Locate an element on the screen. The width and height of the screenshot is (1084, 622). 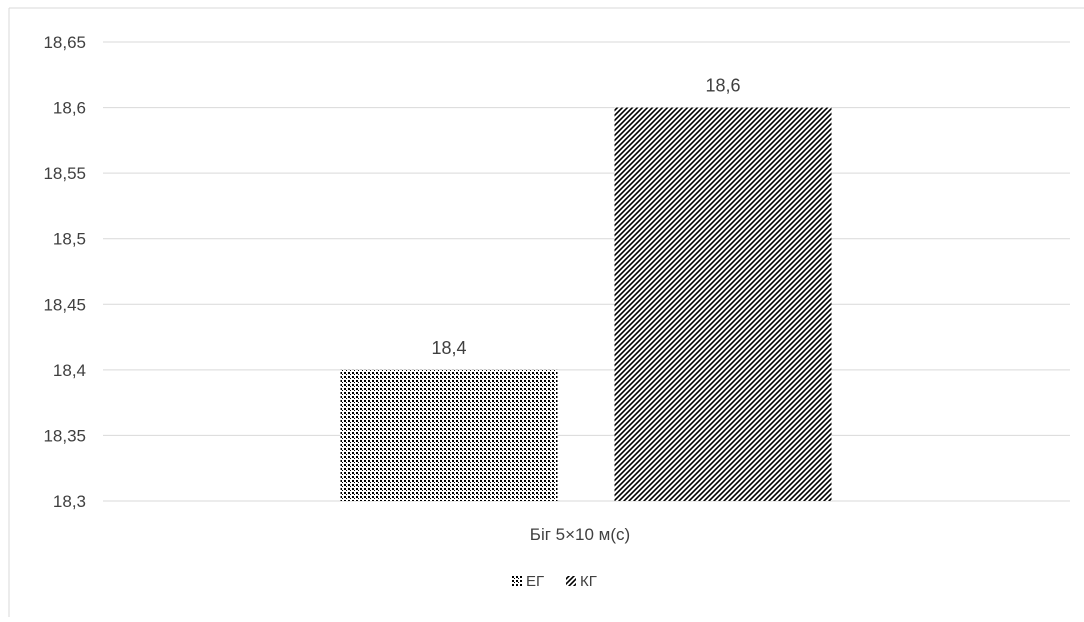
data-label: 18,6 is located at coordinates (722, 86).